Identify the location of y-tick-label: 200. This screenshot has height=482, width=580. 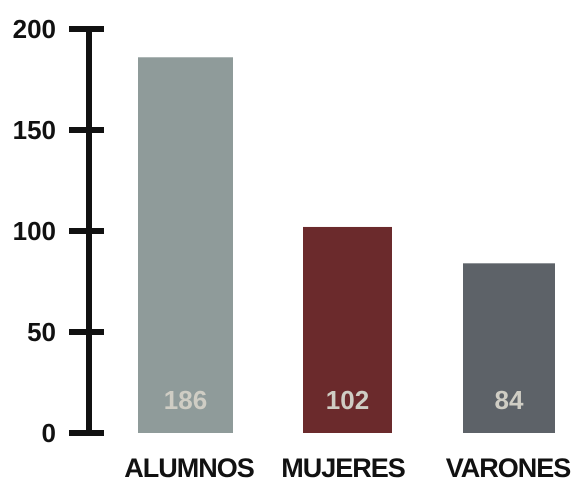
(34, 29).